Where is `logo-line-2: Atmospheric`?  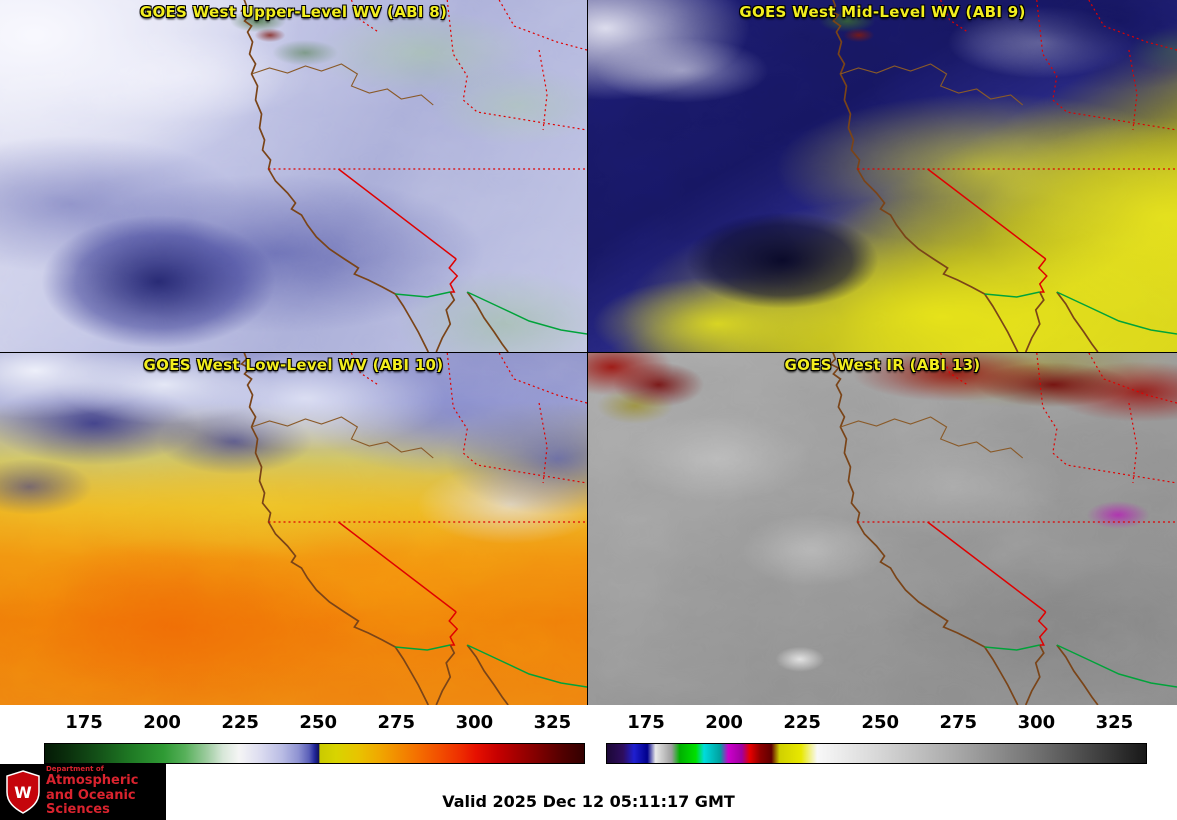
logo-line-2: Atmospheric is located at coordinates (92, 781).